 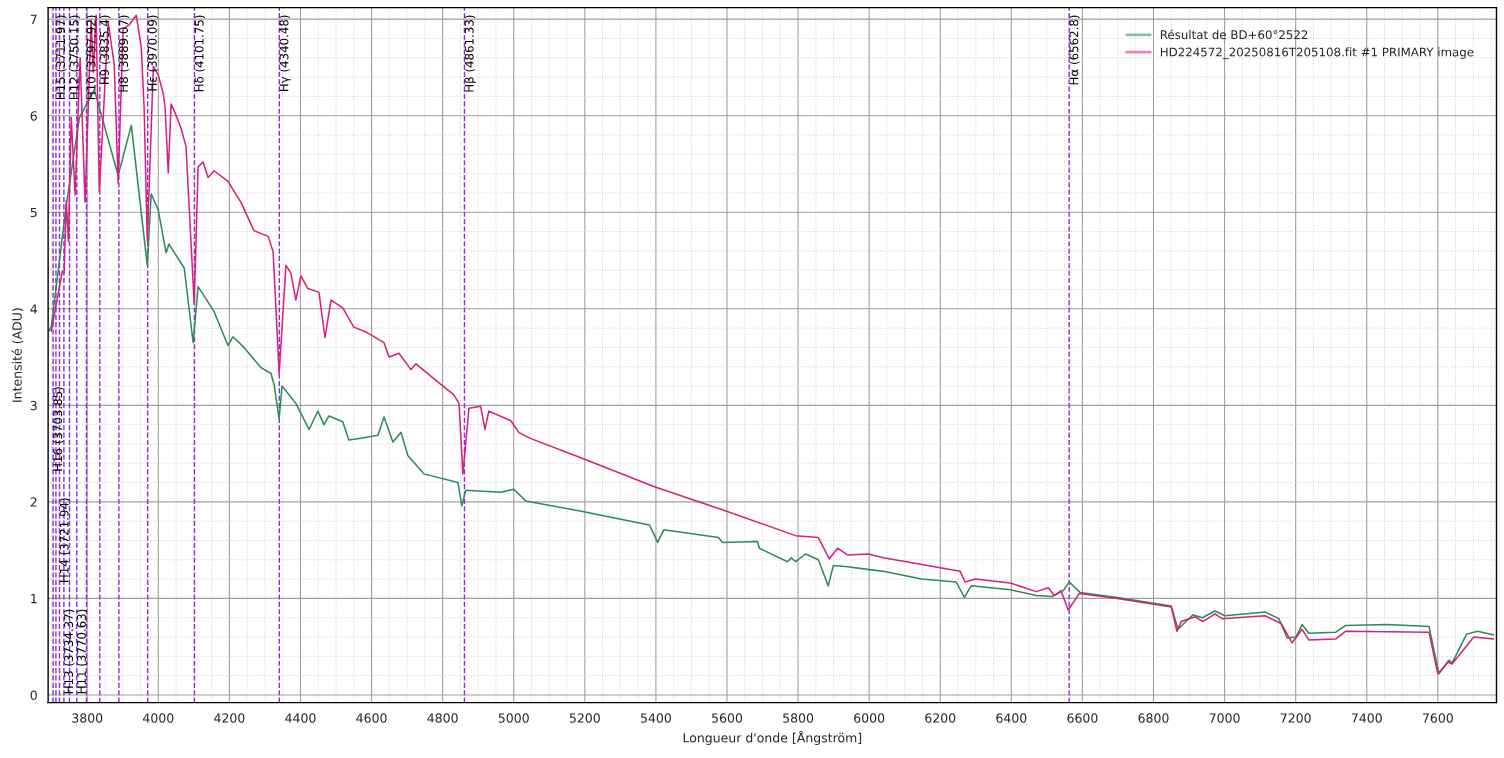 What do you see at coordinates (105, 50) in the screenshot?
I see `ref-line-label: H9 (3835.4)` at bounding box center [105, 50].